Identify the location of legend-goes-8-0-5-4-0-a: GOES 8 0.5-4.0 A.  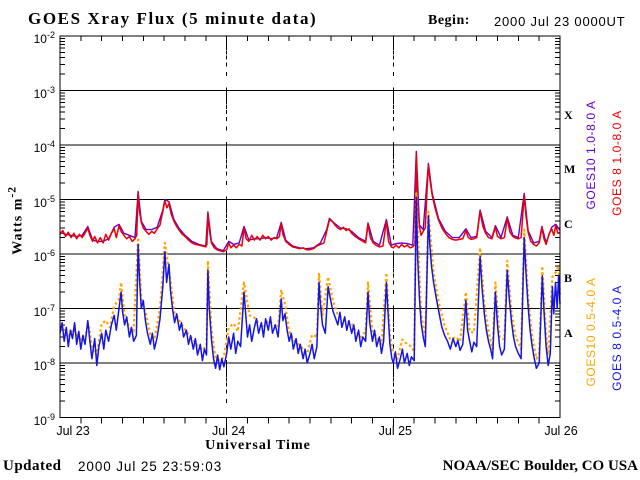
(617, 338).